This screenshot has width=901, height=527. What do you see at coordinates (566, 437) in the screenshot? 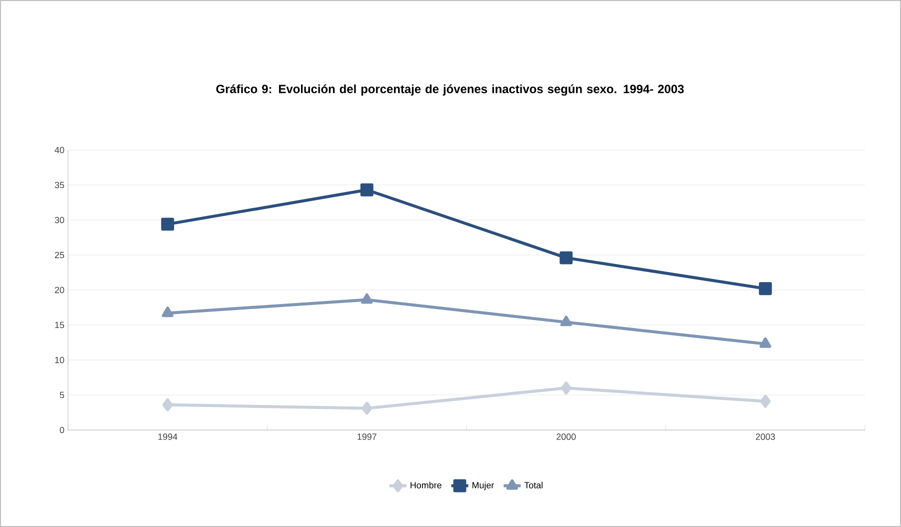
I see `x-tick-label: 2000` at bounding box center [566, 437].